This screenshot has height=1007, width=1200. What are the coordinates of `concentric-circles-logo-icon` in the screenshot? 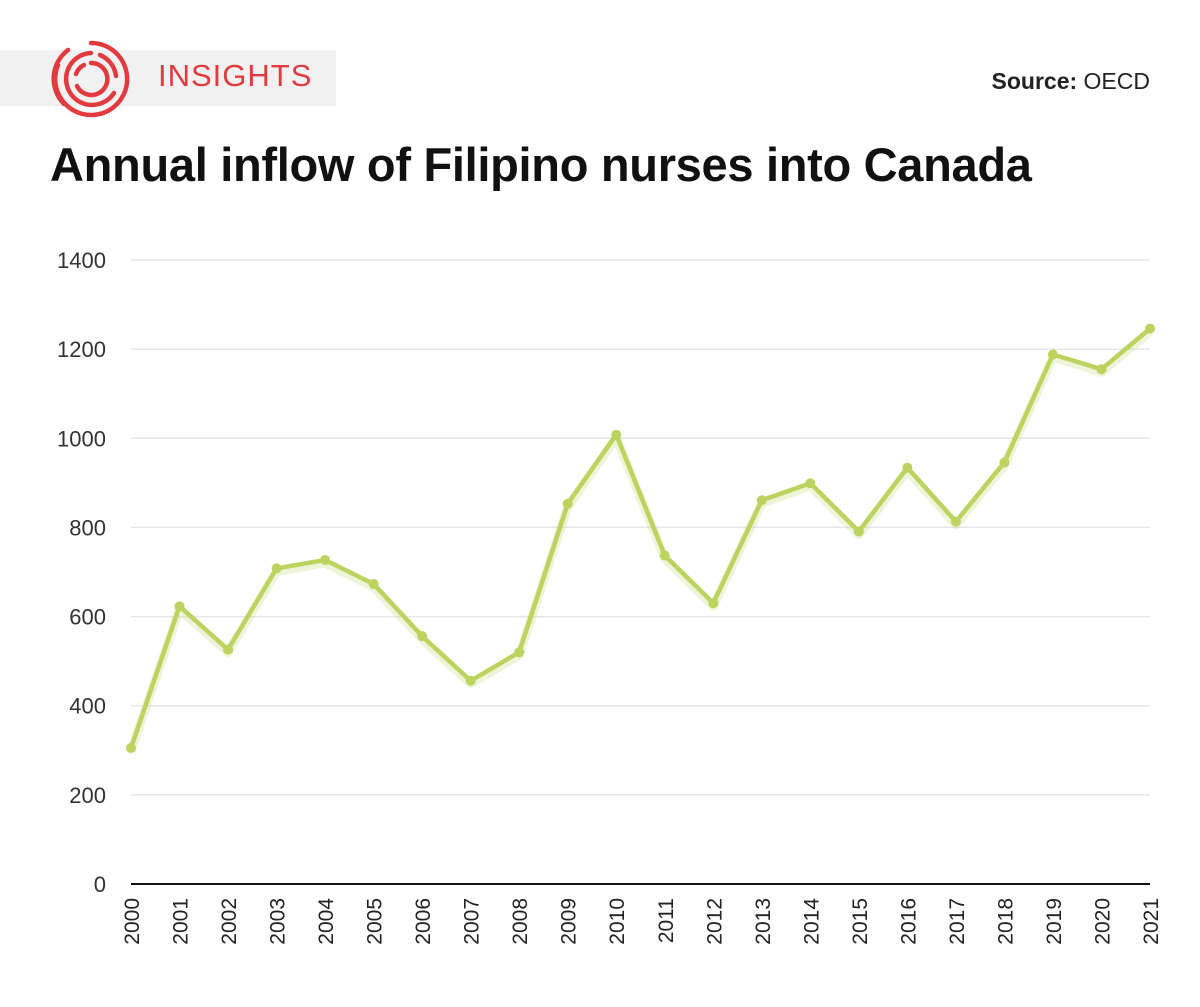 It's located at (90, 79).